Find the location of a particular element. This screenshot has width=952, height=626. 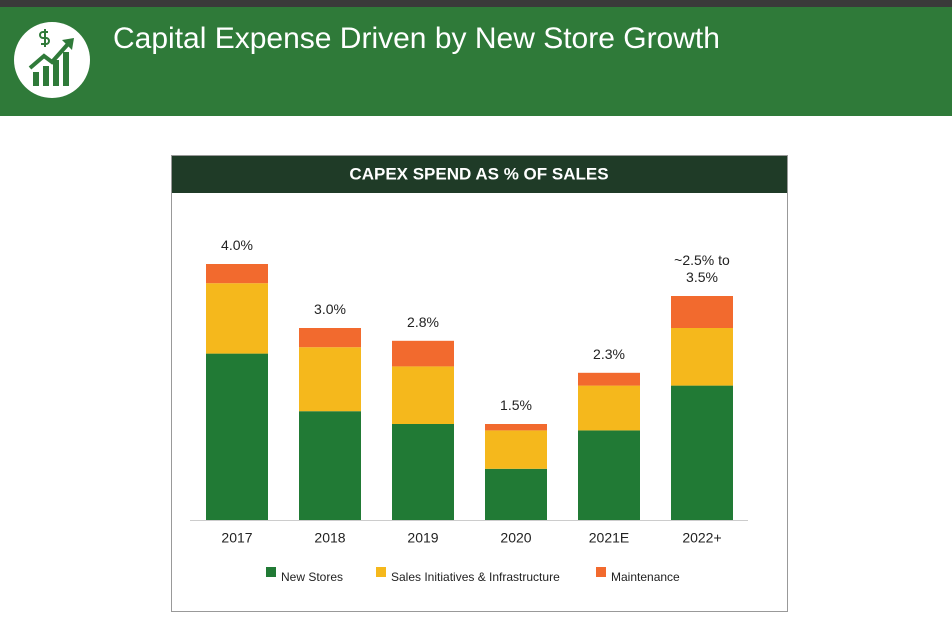

total-label: 3.0% is located at coordinates (330, 309).